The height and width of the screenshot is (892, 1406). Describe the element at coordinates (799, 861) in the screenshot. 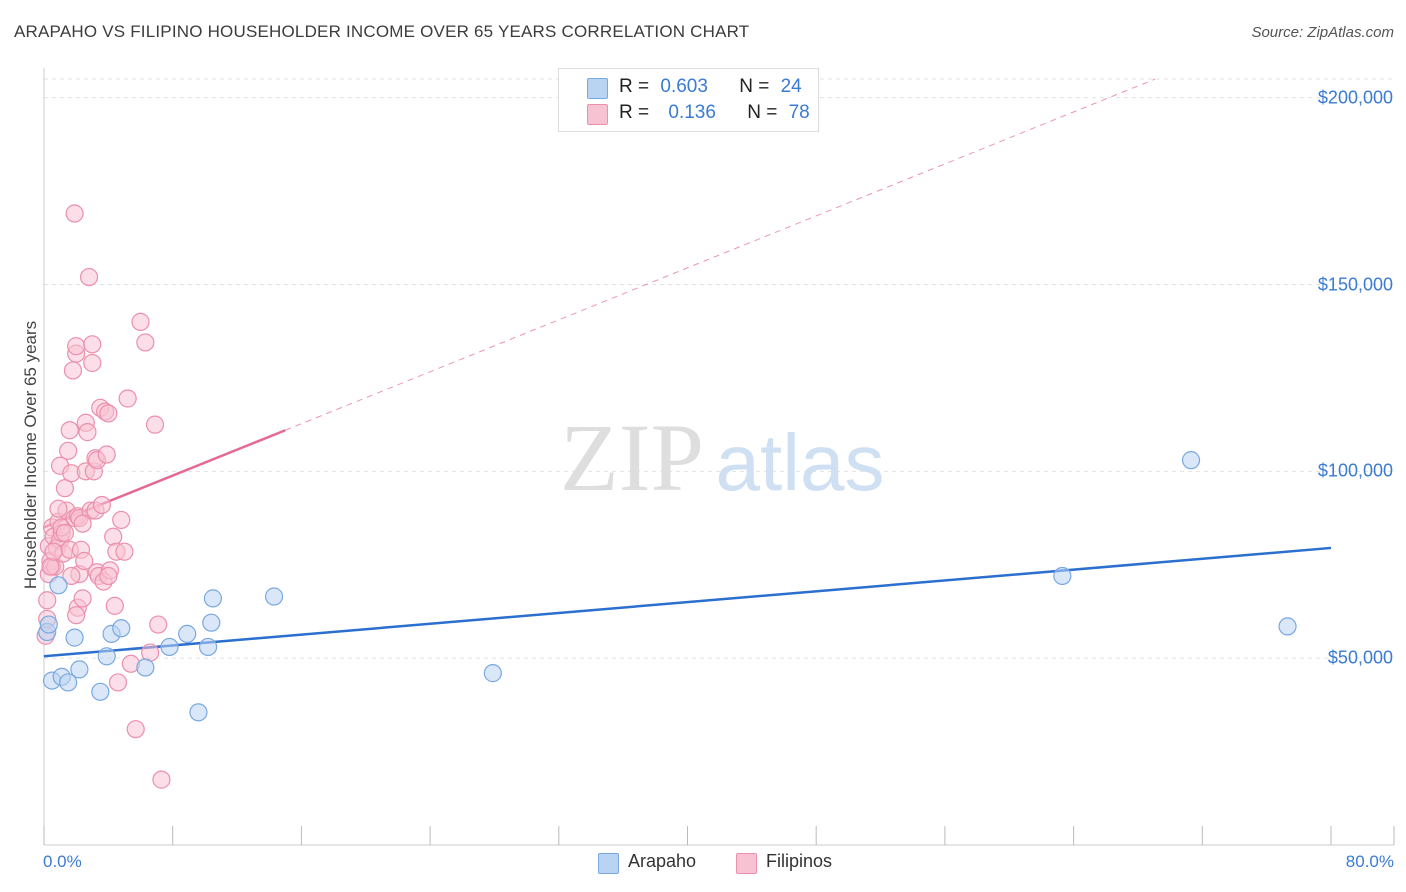

I see `filipinos-legend-label: Filipinos` at that location.